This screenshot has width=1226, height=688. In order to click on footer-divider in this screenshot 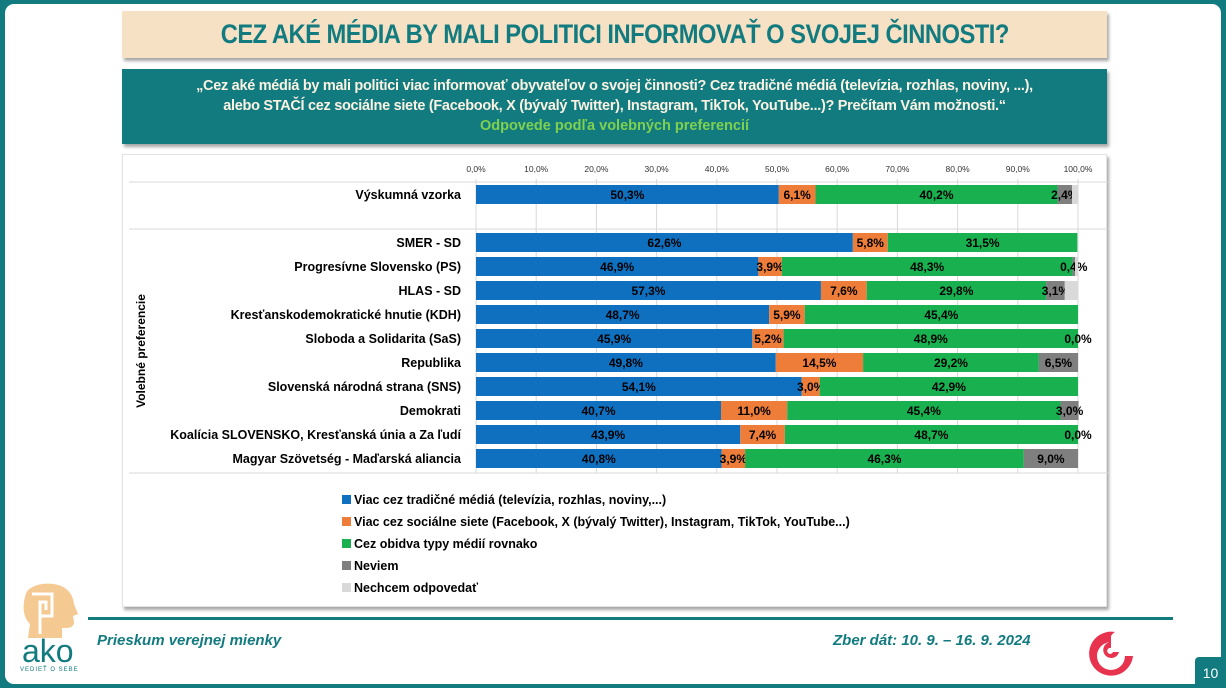, I will do `click(630, 618)`.